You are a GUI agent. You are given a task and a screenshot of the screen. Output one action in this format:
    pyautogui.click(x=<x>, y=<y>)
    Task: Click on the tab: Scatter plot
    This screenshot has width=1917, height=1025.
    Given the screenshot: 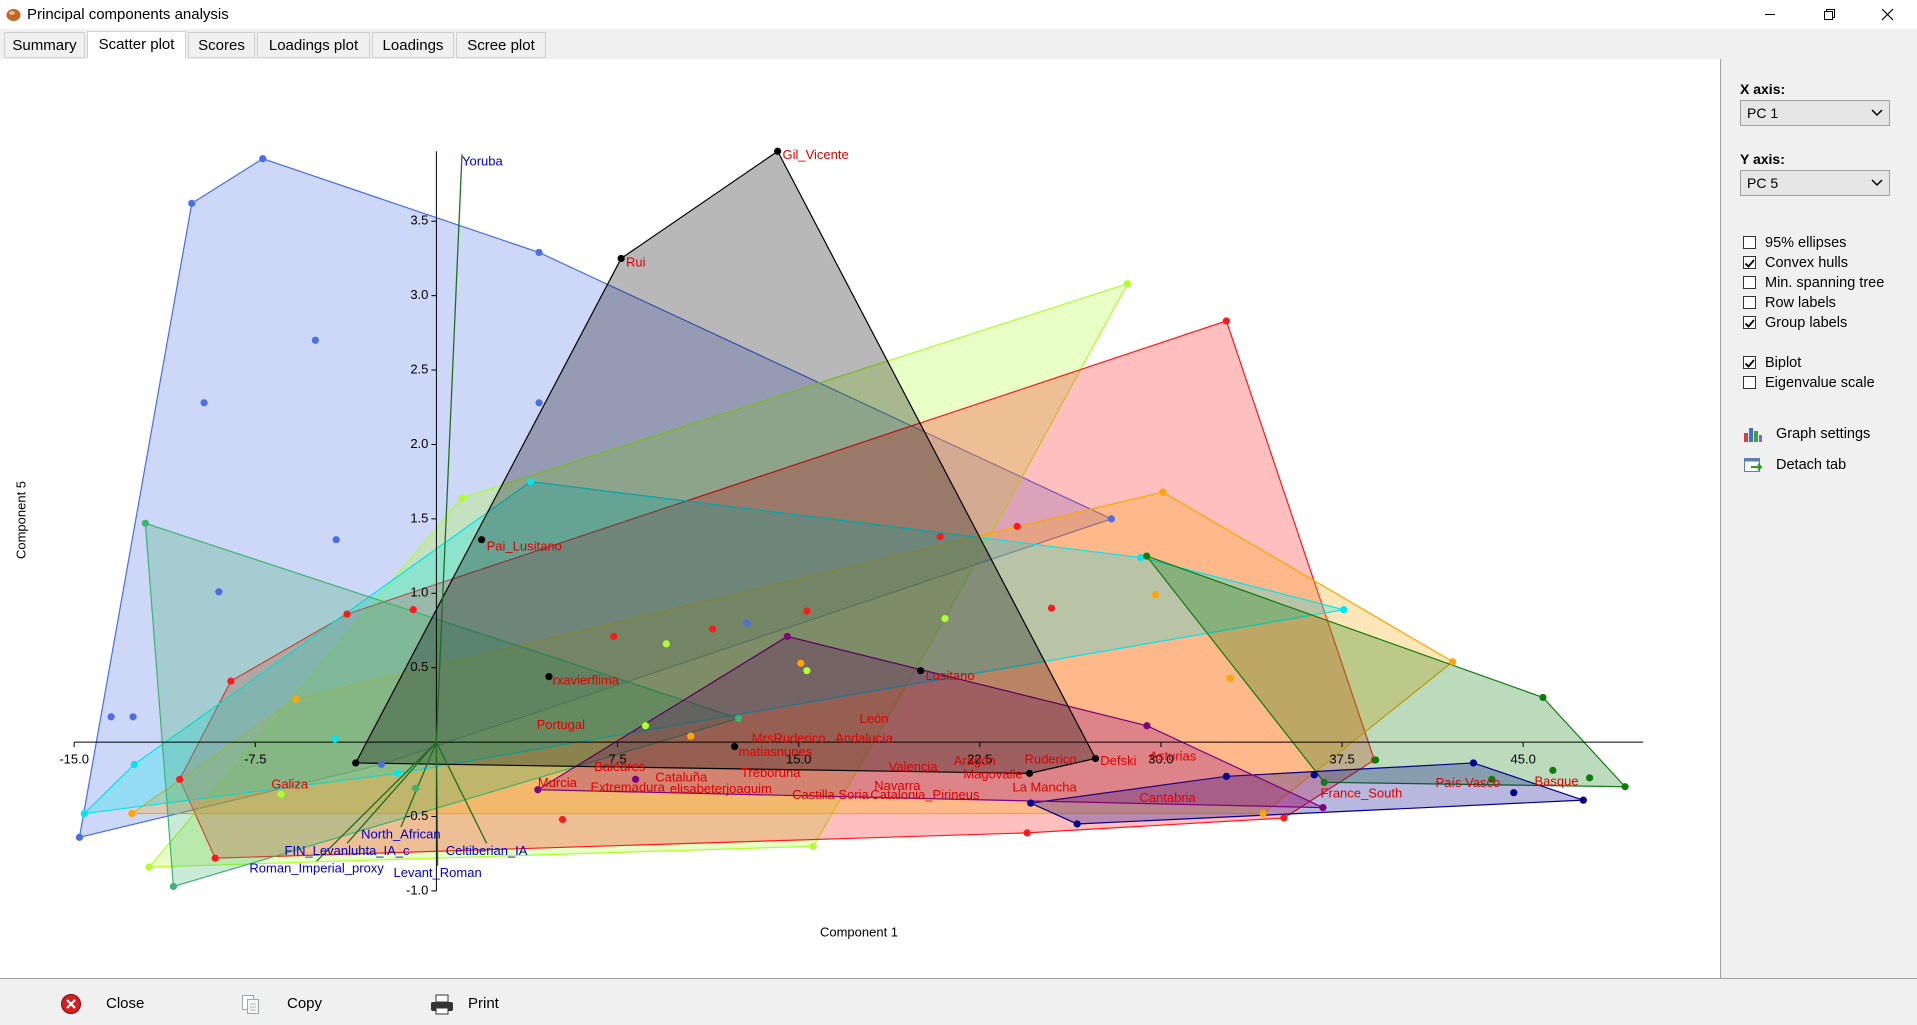 What is the action you would take?
    pyautogui.click(x=136, y=45)
    